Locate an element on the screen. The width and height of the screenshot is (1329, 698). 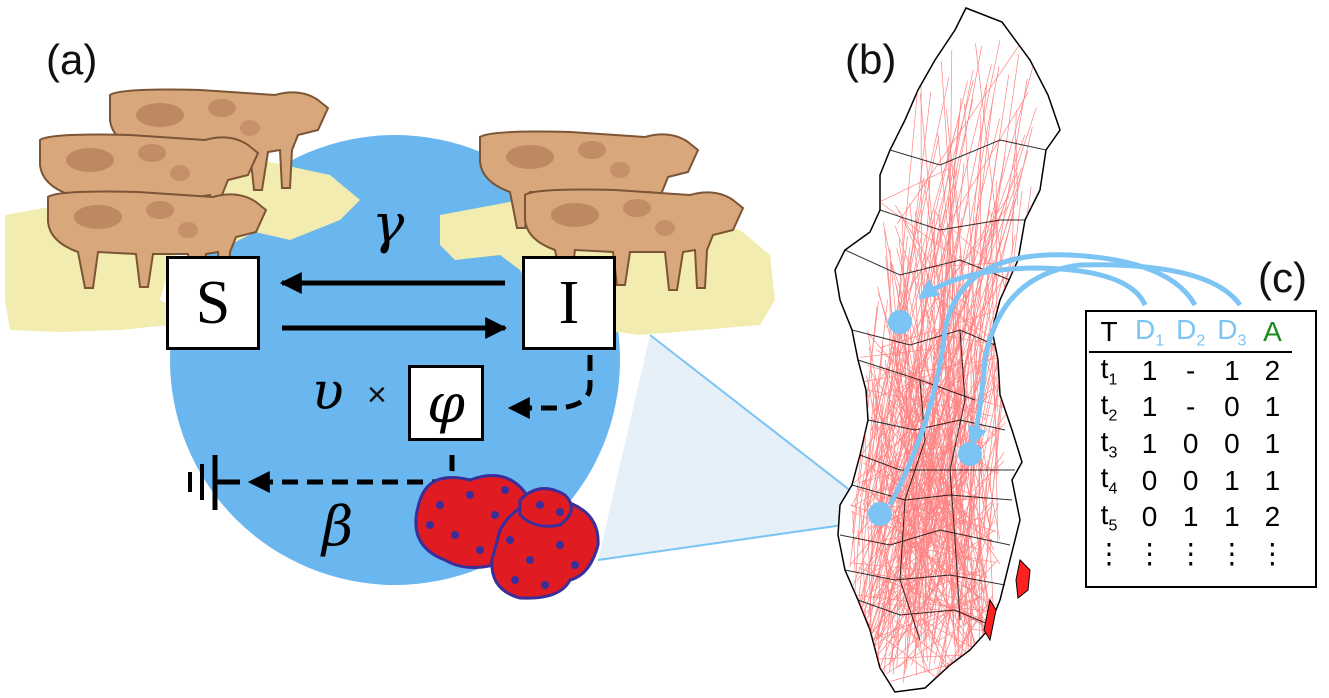
oland-island is located at coordinates (990, 620).